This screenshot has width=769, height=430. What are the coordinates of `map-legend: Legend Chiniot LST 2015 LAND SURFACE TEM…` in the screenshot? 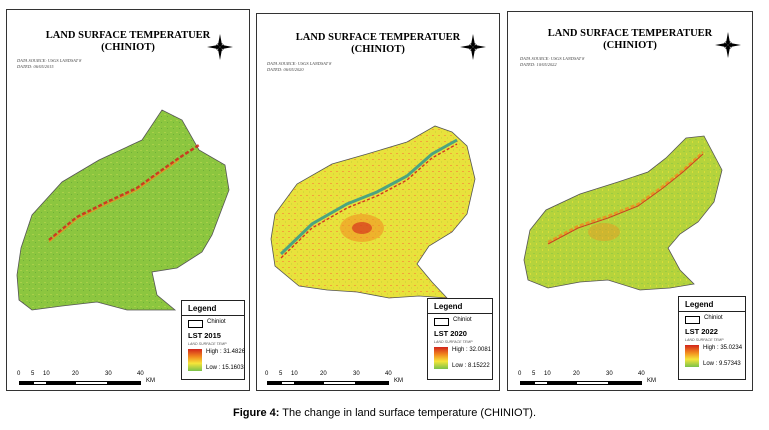 It's located at (213, 340).